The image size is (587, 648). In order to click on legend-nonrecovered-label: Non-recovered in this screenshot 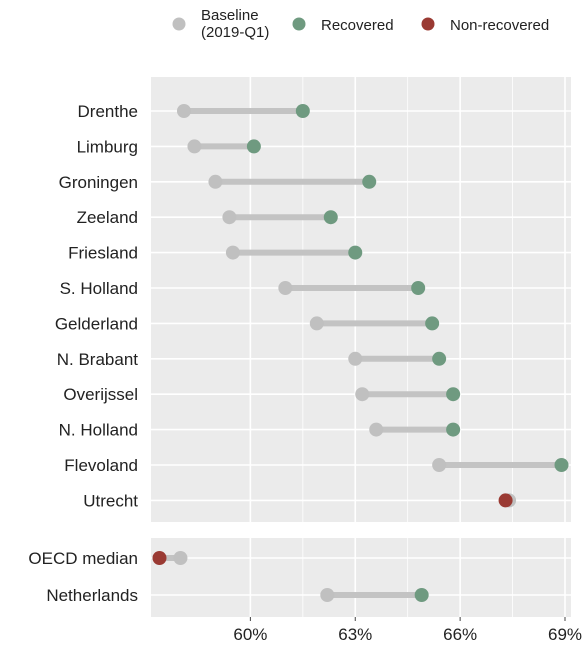, I will do `click(499, 25)`.